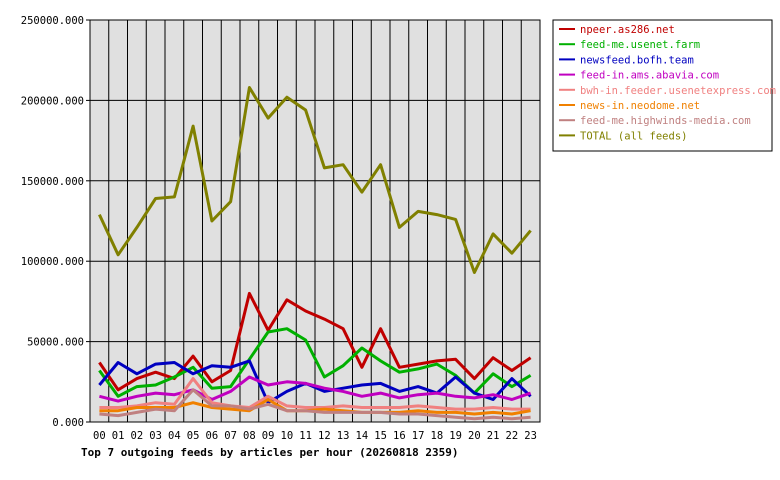 Image resolution: width=780 pixels, height=480 pixels. I want to click on y-tick-label: 150000.000, so click(52, 182).